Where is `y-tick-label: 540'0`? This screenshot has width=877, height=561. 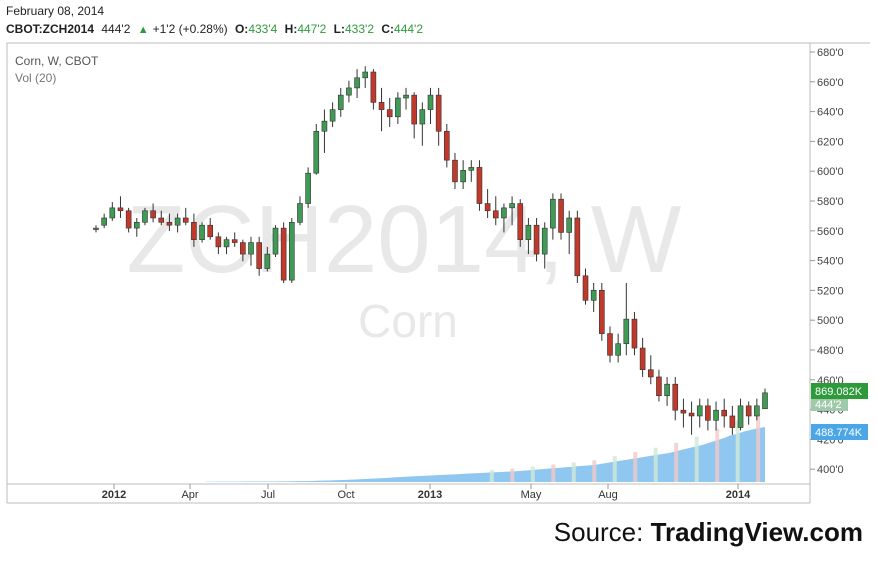 y-tick-label: 540'0 is located at coordinates (830, 262).